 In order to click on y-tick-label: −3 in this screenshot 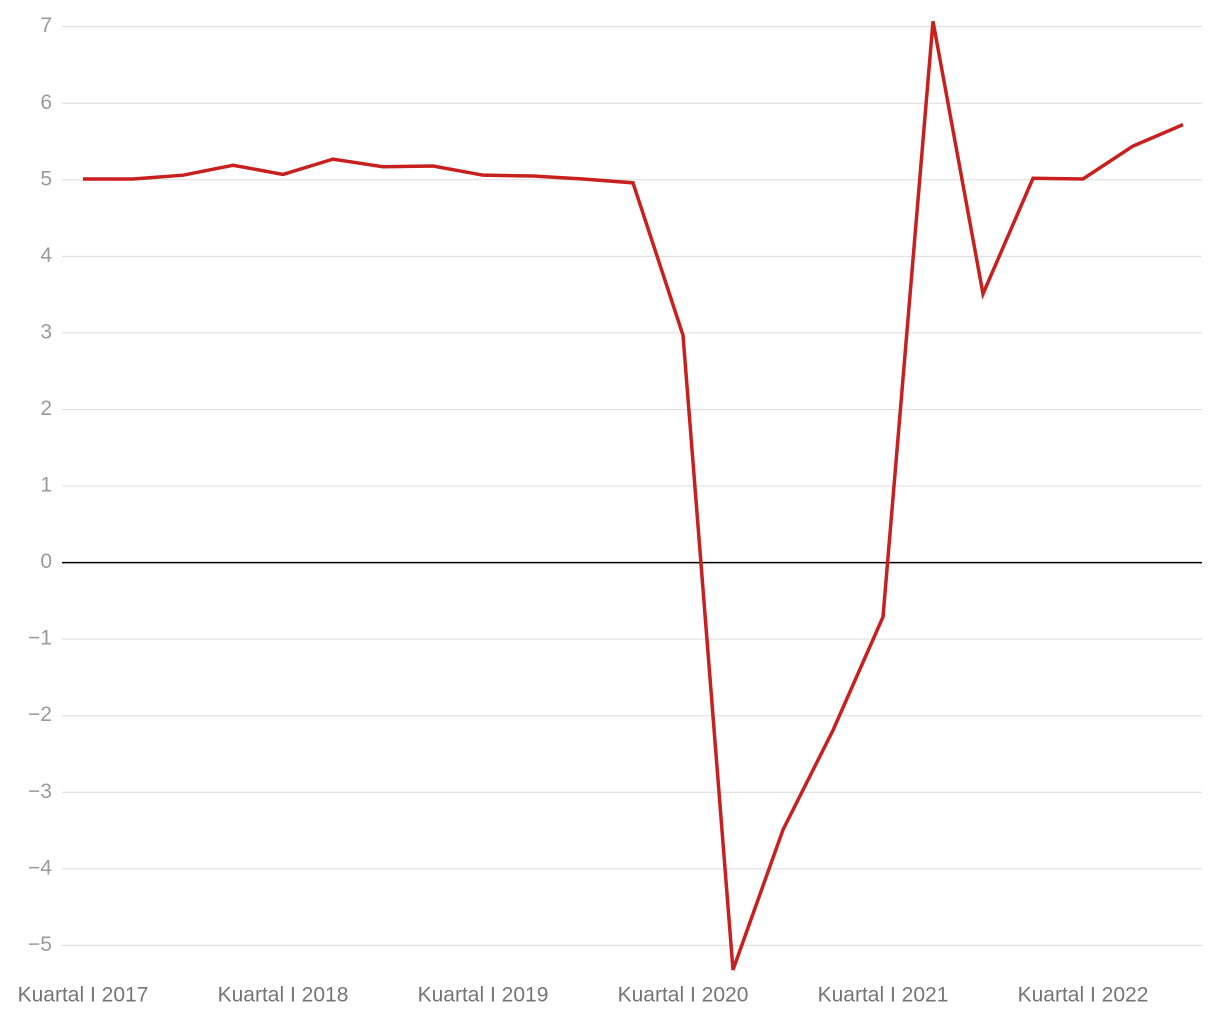, I will do `click(40, 791)`.